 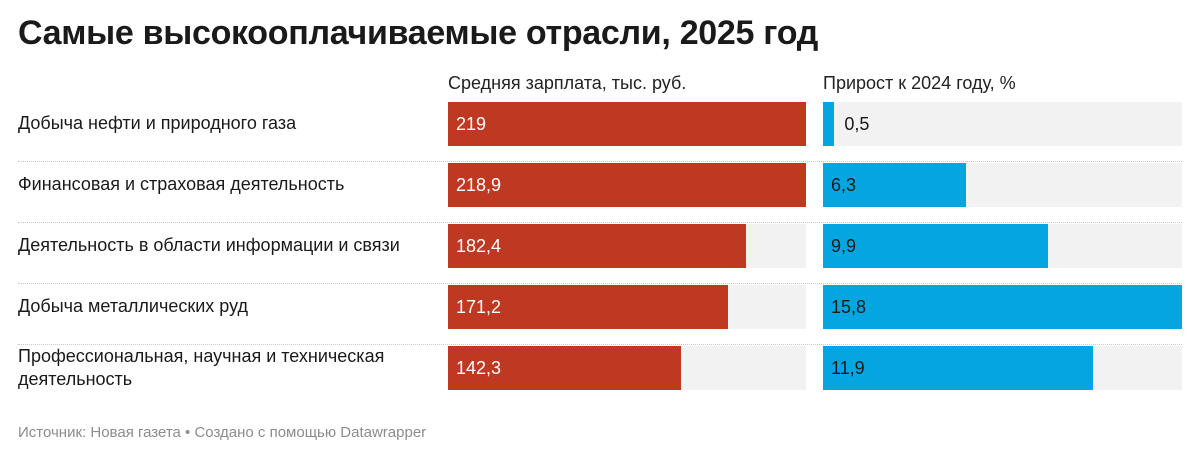 I want to click on salary-bar-track: 182,4, so click(x=627, y=246).